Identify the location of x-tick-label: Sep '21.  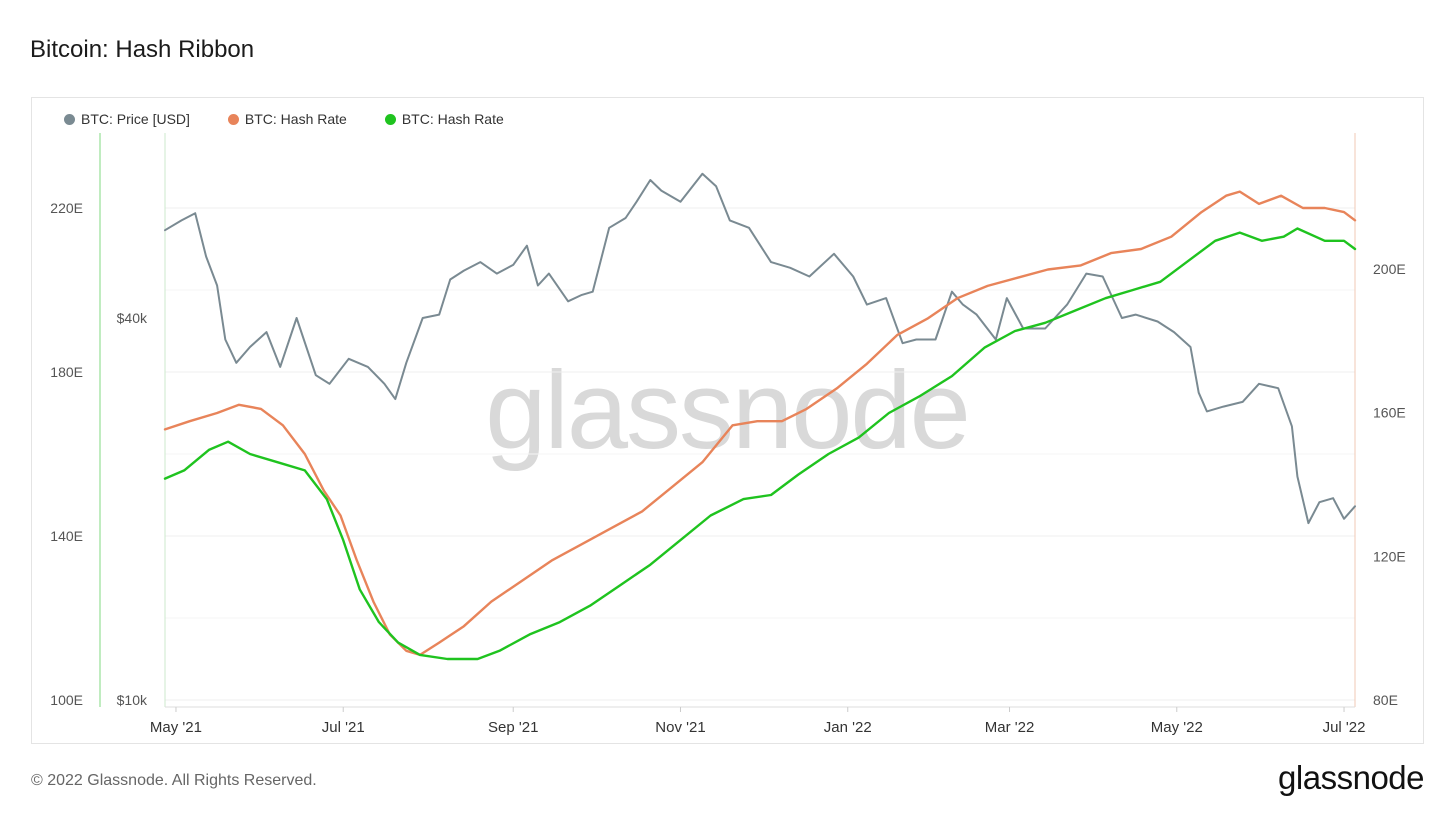
(513, 727).